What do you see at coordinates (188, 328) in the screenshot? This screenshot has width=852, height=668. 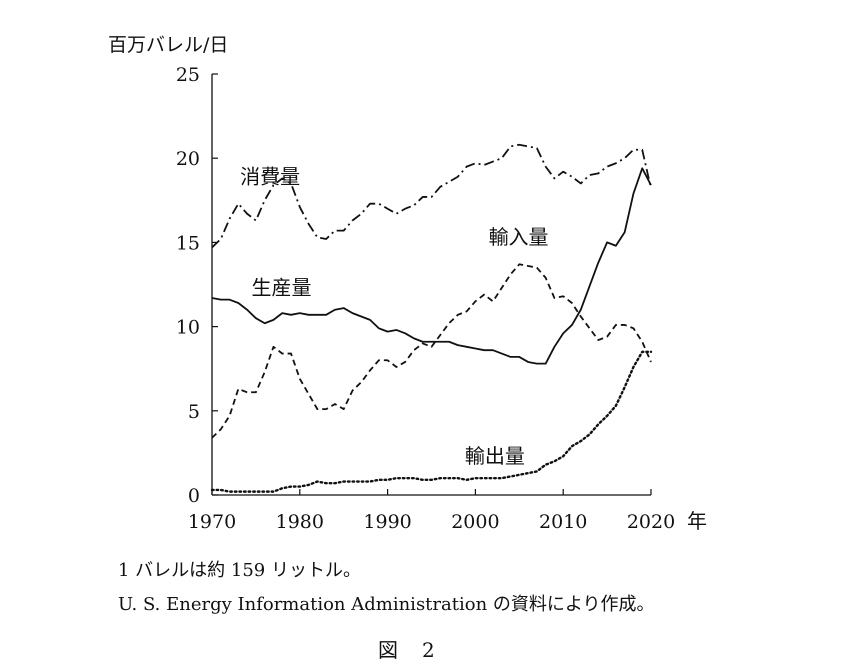 I see `y-tick-label: 10` at bounding box center [188, 328].